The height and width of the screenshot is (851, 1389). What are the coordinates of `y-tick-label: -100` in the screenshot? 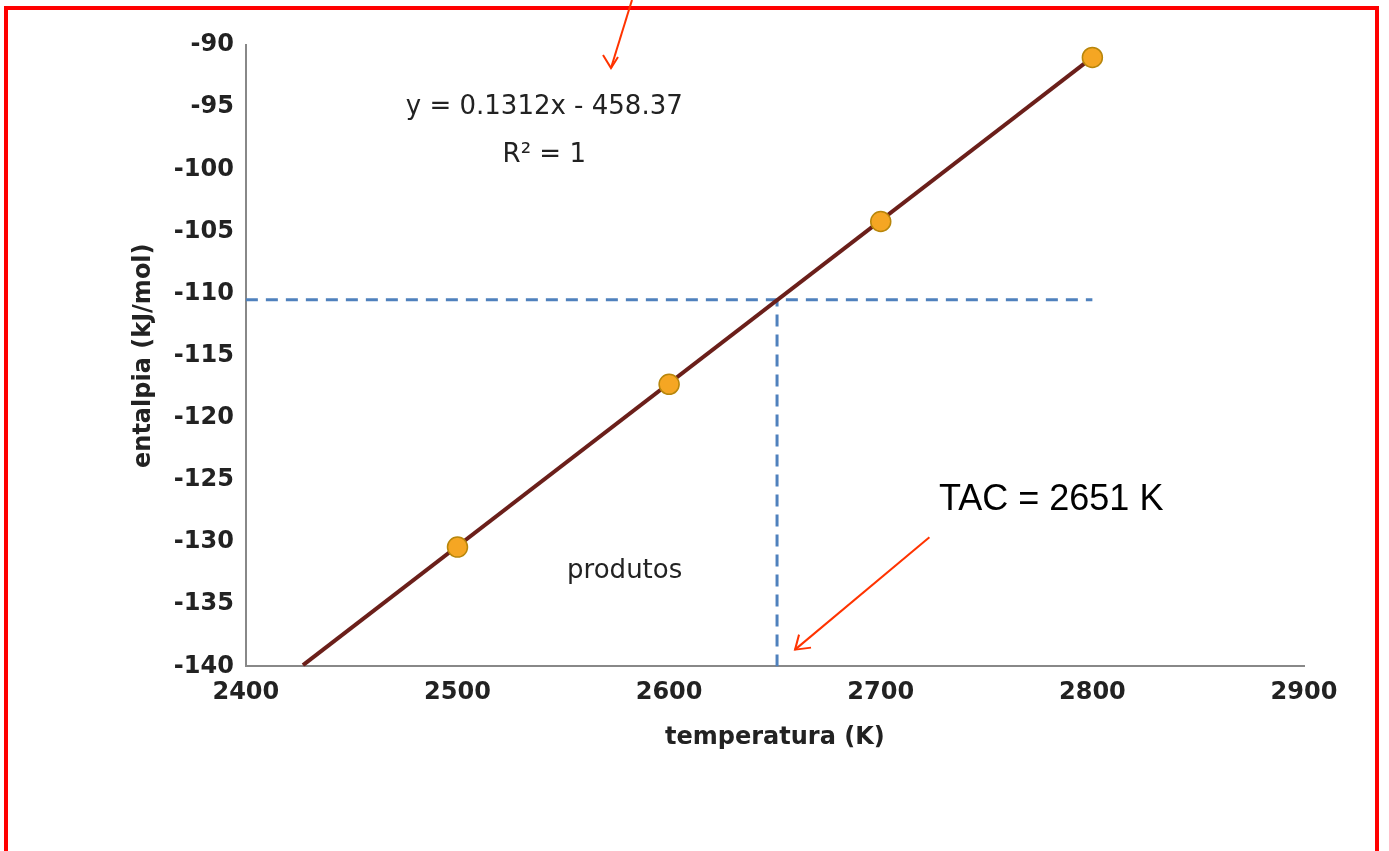 It's located at (203, 167).